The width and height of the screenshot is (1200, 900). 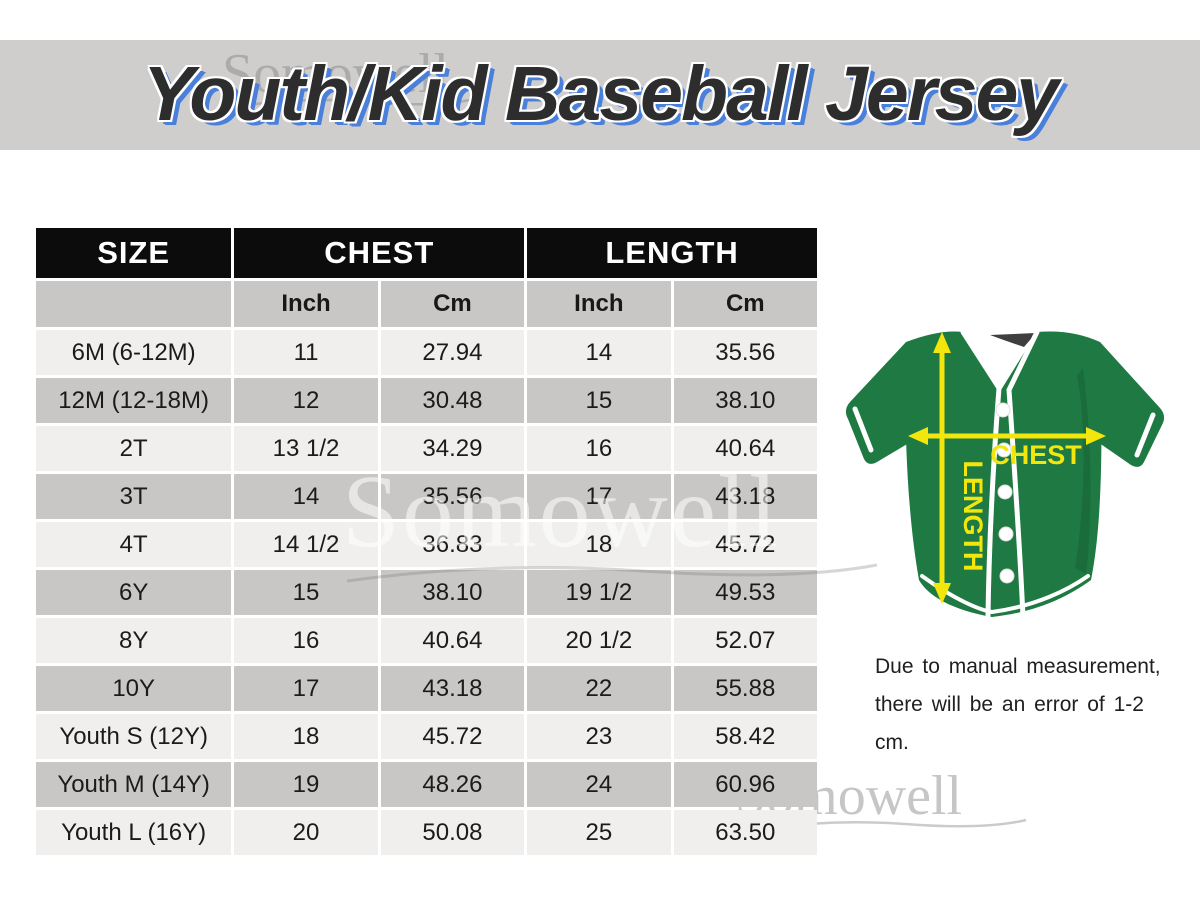 I want to click on chest-inch-cell: 17, so click(x=306, y=688).